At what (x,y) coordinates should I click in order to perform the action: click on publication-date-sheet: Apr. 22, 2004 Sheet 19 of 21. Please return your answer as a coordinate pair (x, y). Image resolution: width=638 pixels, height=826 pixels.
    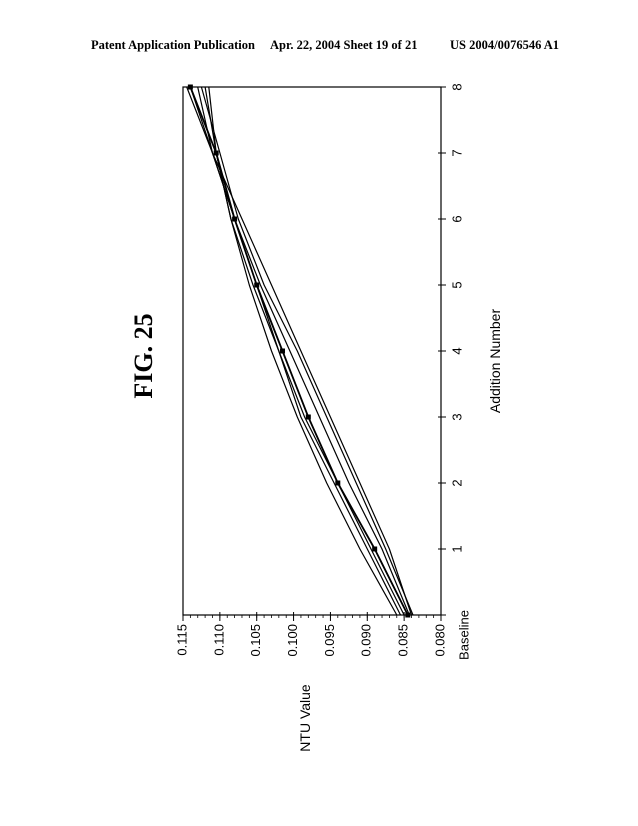
    Looking at the image, I should click on (344, 45).